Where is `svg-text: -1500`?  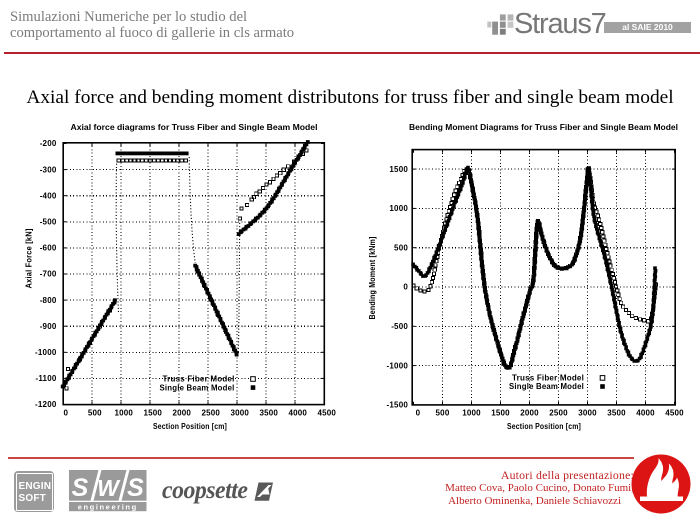
svg-text: -1500 is located at coordinates (398, 405).